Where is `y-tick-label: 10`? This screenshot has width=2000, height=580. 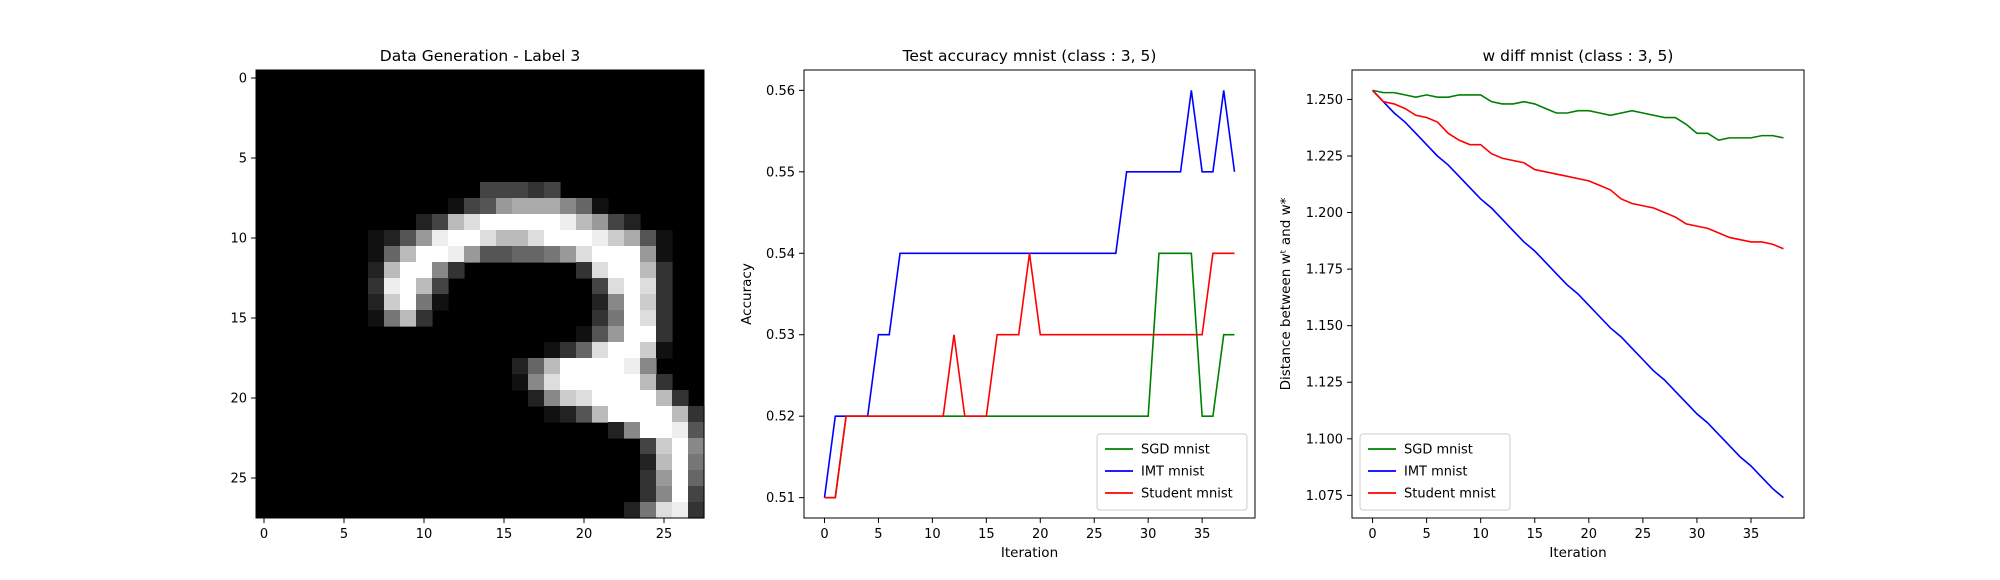 y-tick-label: 10 is located at coordinates (238, 239).